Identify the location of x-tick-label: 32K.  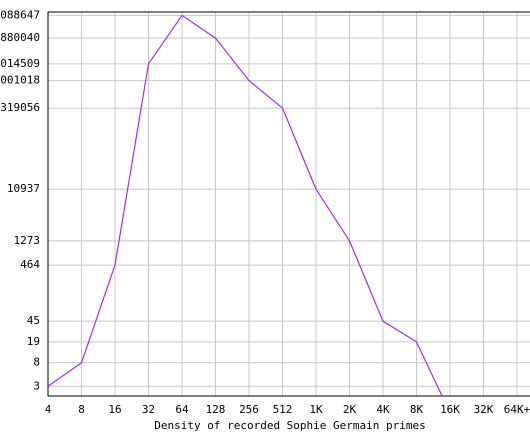
(484, 409).